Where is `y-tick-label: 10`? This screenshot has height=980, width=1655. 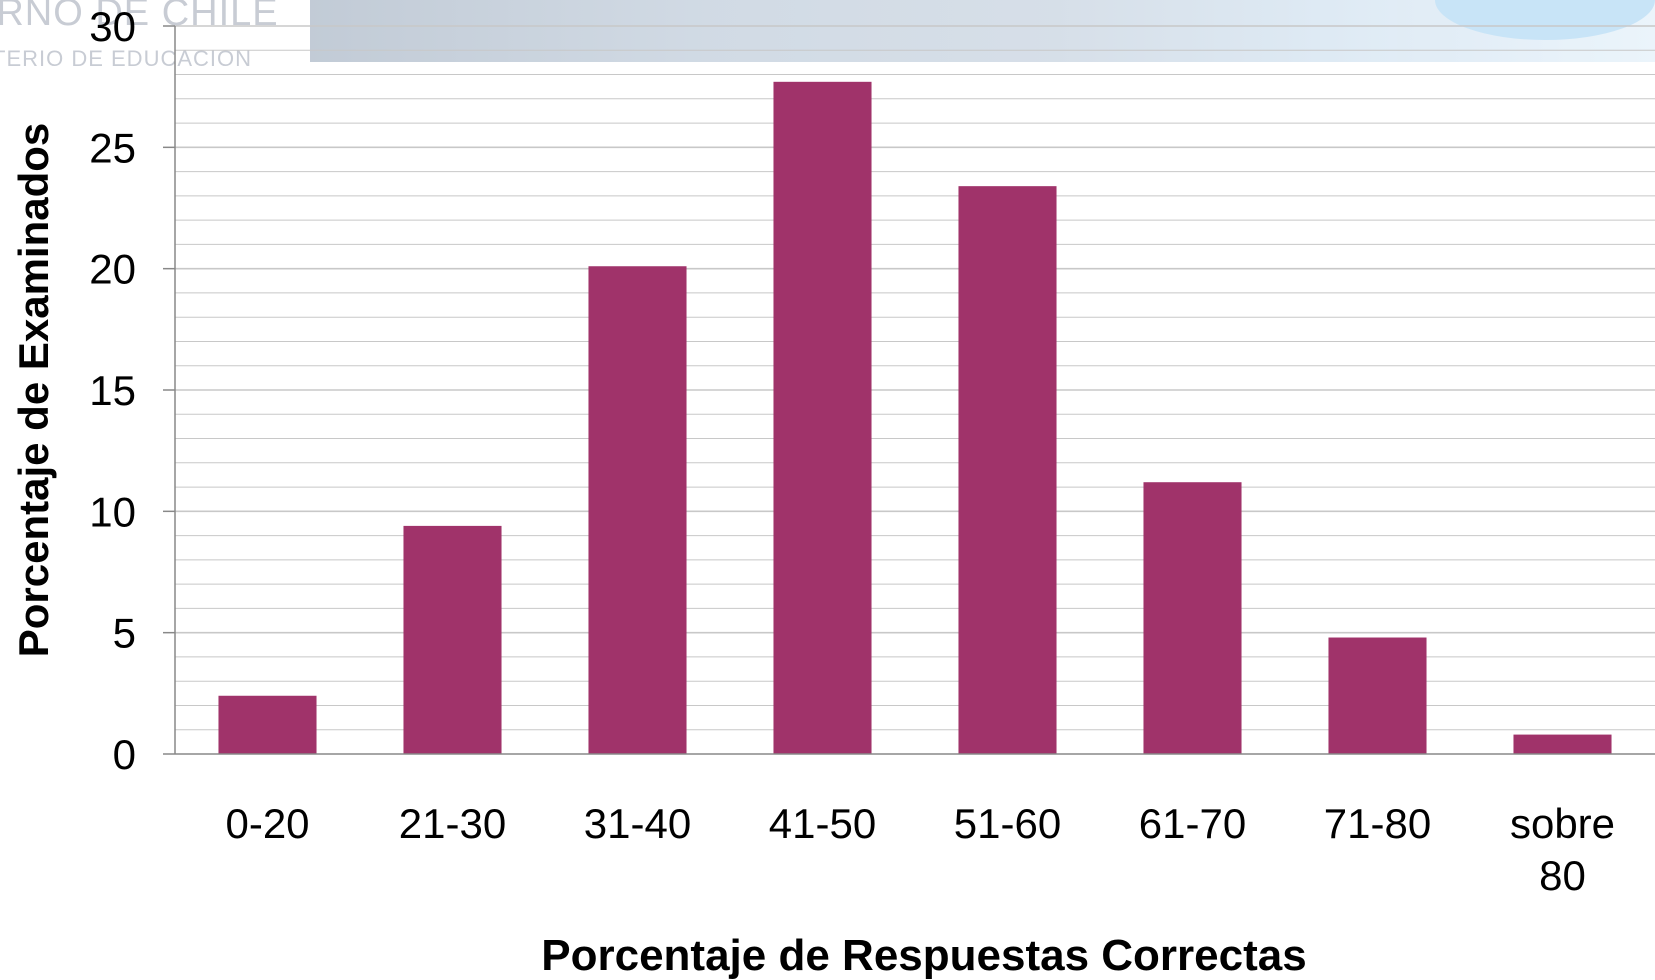
y-tick-label: 10 is located at coordinates (112, 511).